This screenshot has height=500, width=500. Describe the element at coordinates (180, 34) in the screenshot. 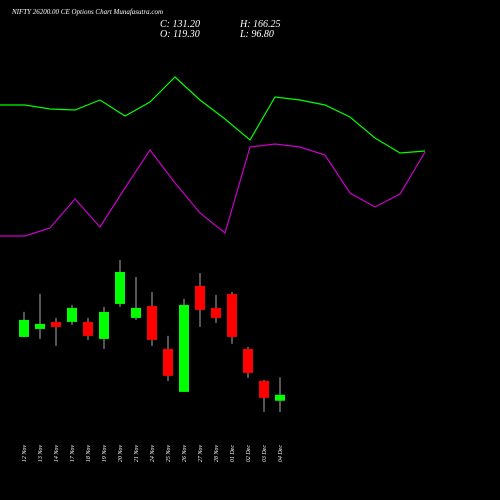

I see `header-value: O: 119.30` at that location.